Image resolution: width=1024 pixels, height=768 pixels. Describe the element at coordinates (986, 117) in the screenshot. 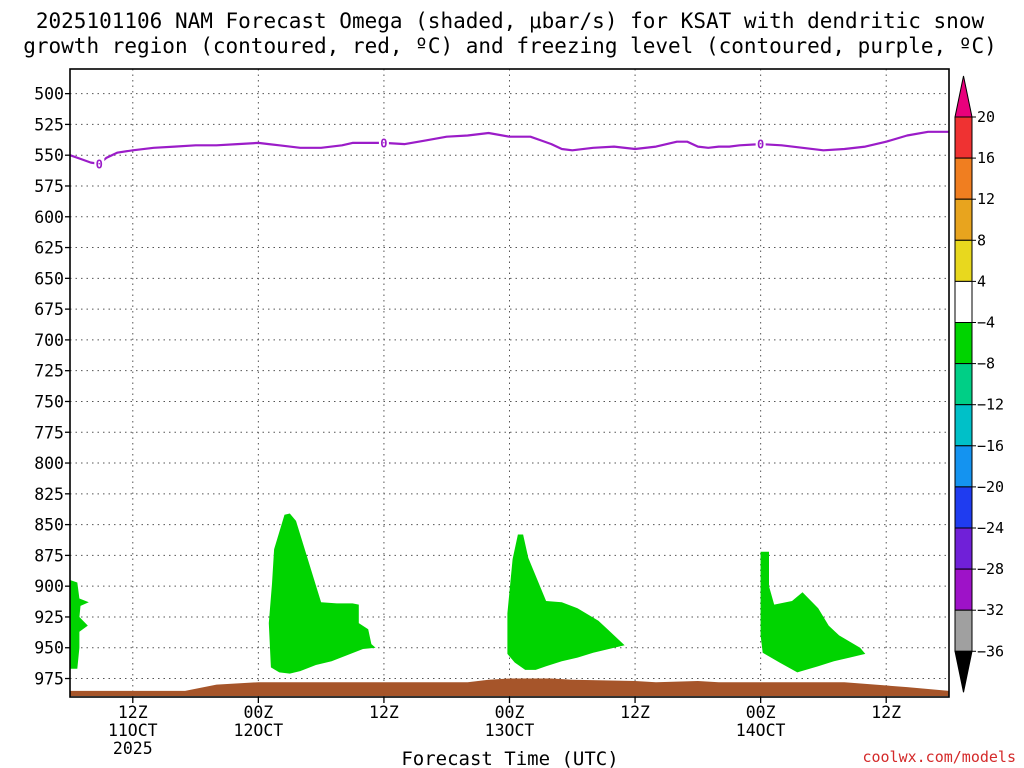

I see `colorbar-label: 20` at that location.